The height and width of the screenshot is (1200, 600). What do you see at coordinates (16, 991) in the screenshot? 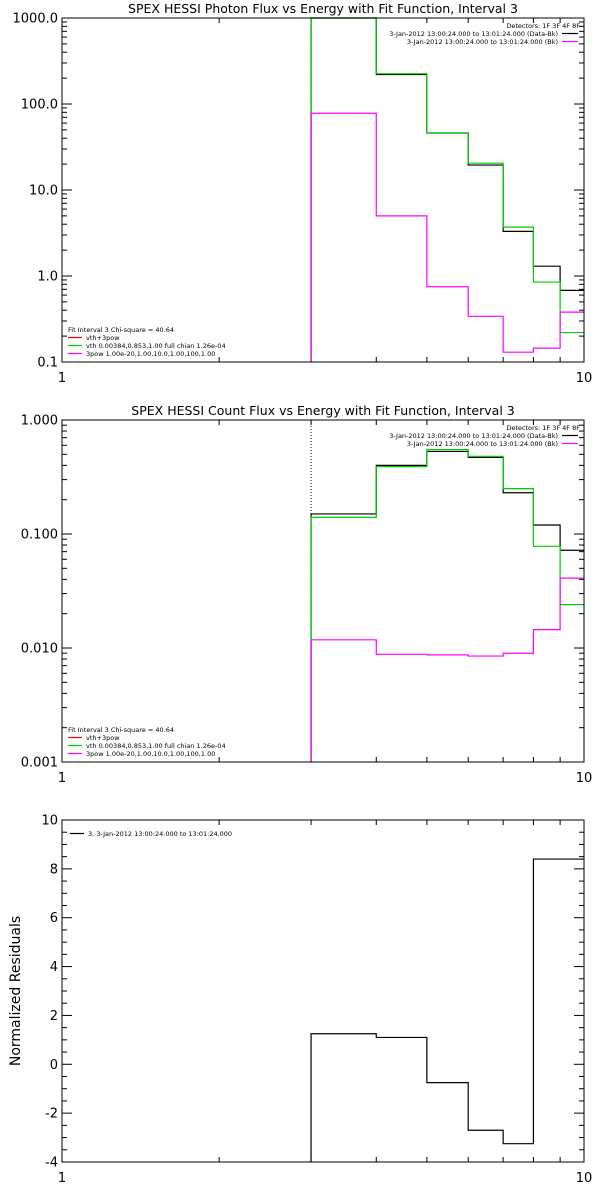
I see `y-axis-label: Normalized Residuals` at bounding box center [16, 991].